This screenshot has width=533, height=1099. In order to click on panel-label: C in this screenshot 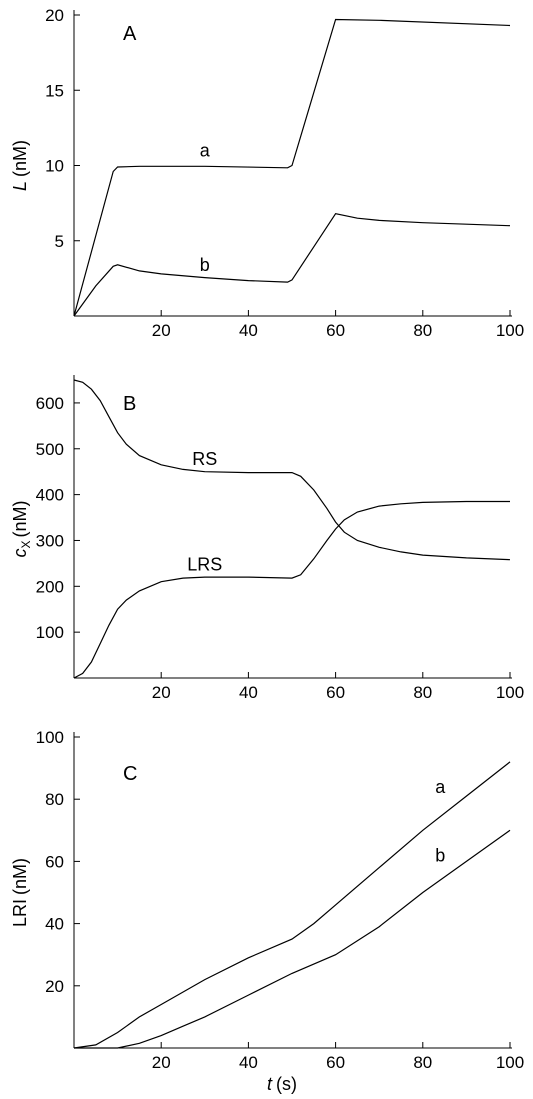, I will do `click(130, 774)`.